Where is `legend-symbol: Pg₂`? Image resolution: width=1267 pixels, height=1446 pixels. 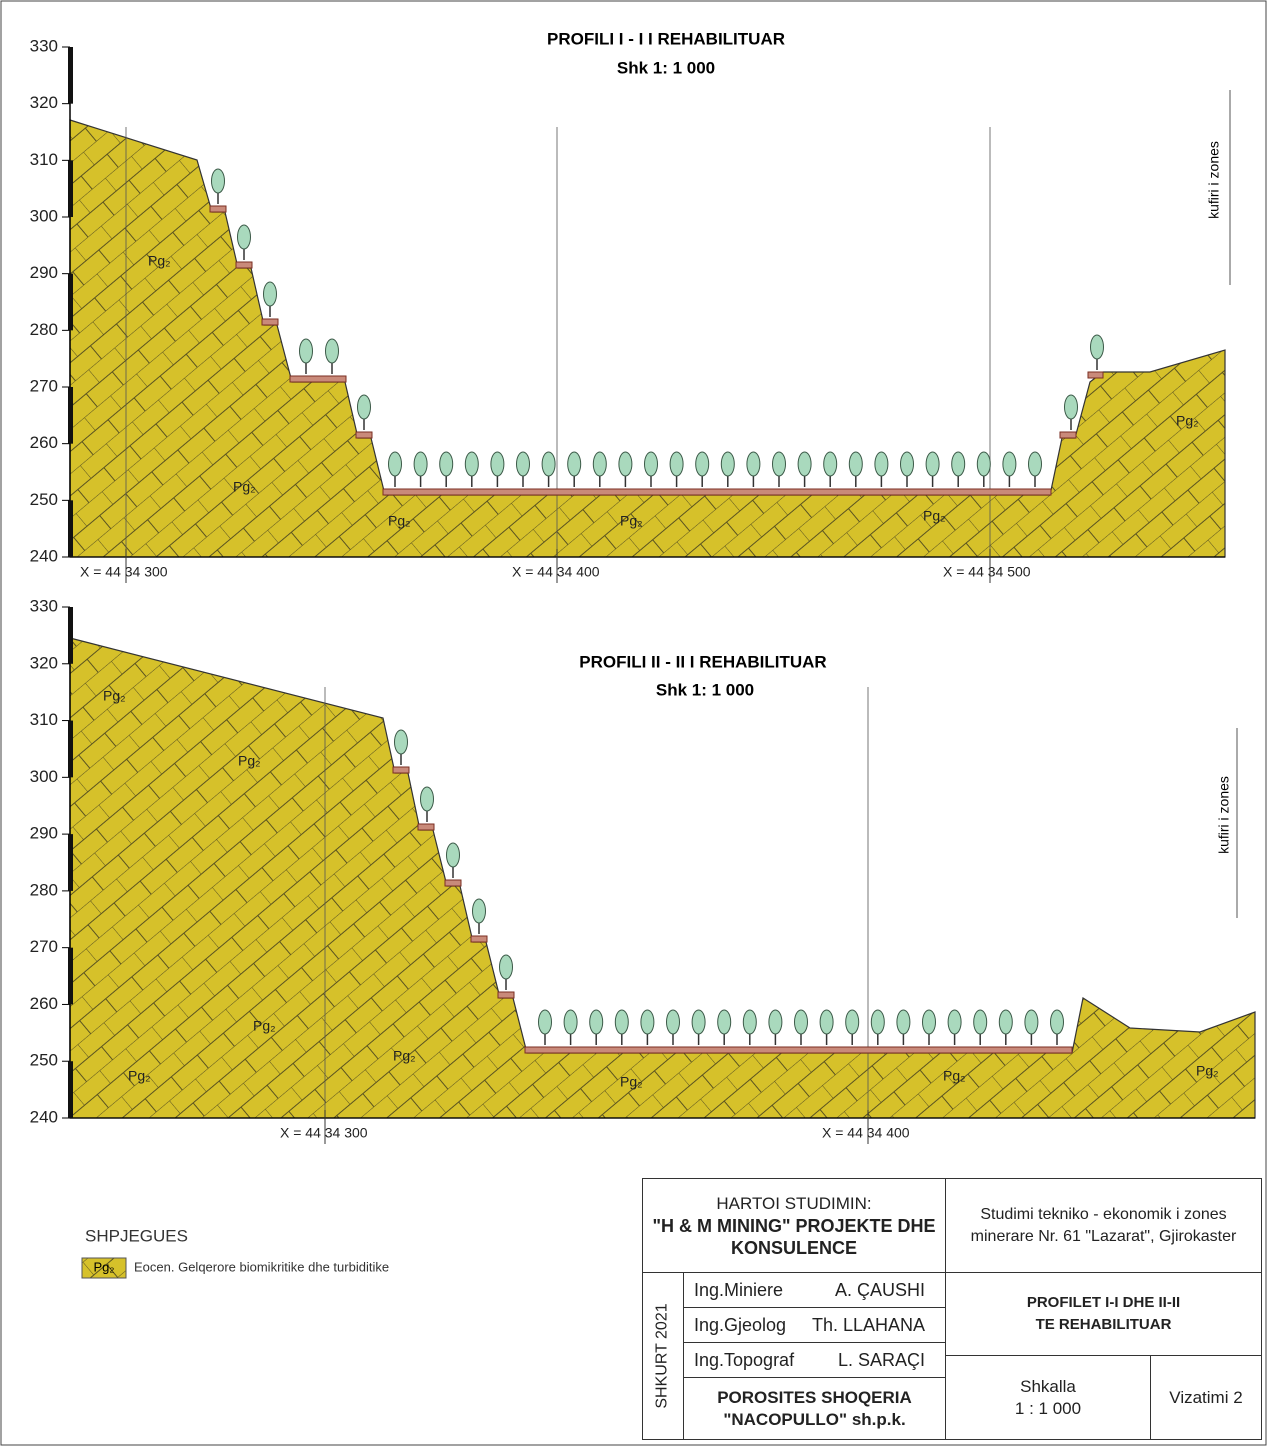 legend-symbol: Pg₂ is located at coordinates (104, 1266).